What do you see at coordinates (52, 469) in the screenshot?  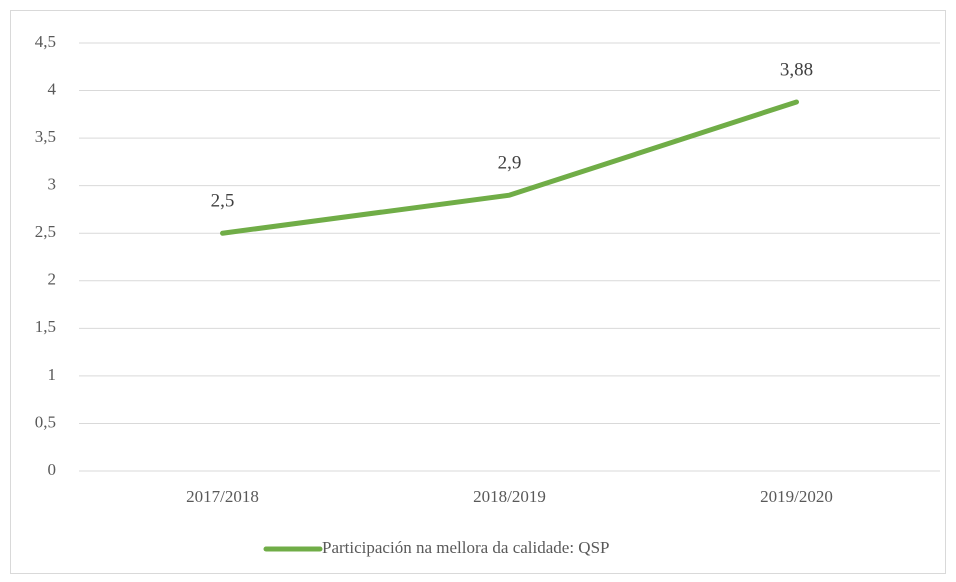 I see `y-tick-label: 0` at bounding box center [52, 469].